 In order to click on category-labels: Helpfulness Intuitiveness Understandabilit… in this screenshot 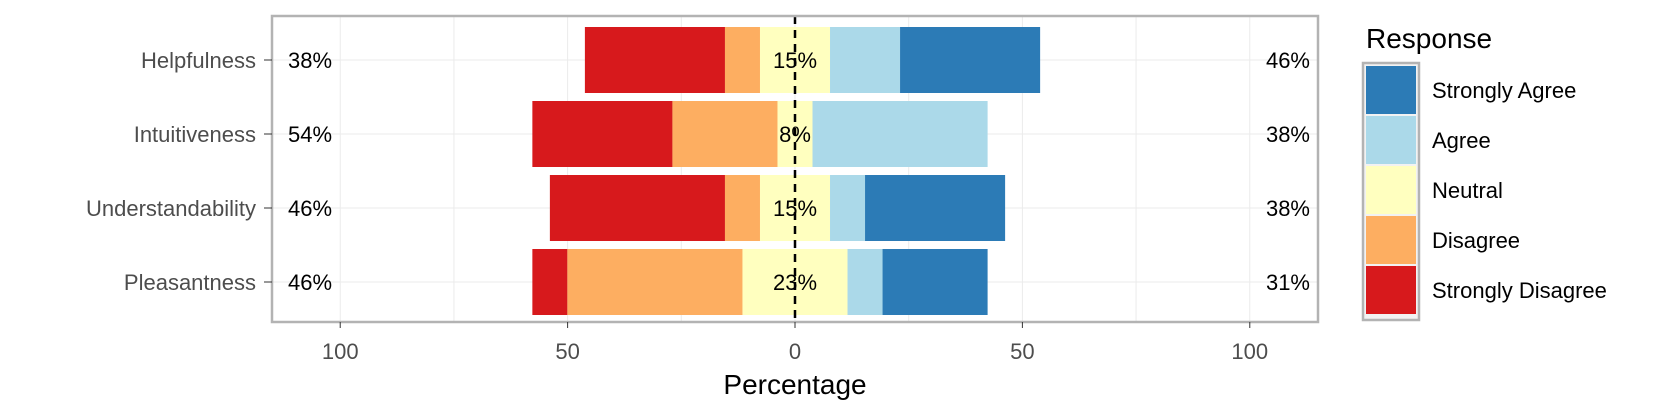, I will do `click(179, 171)`.